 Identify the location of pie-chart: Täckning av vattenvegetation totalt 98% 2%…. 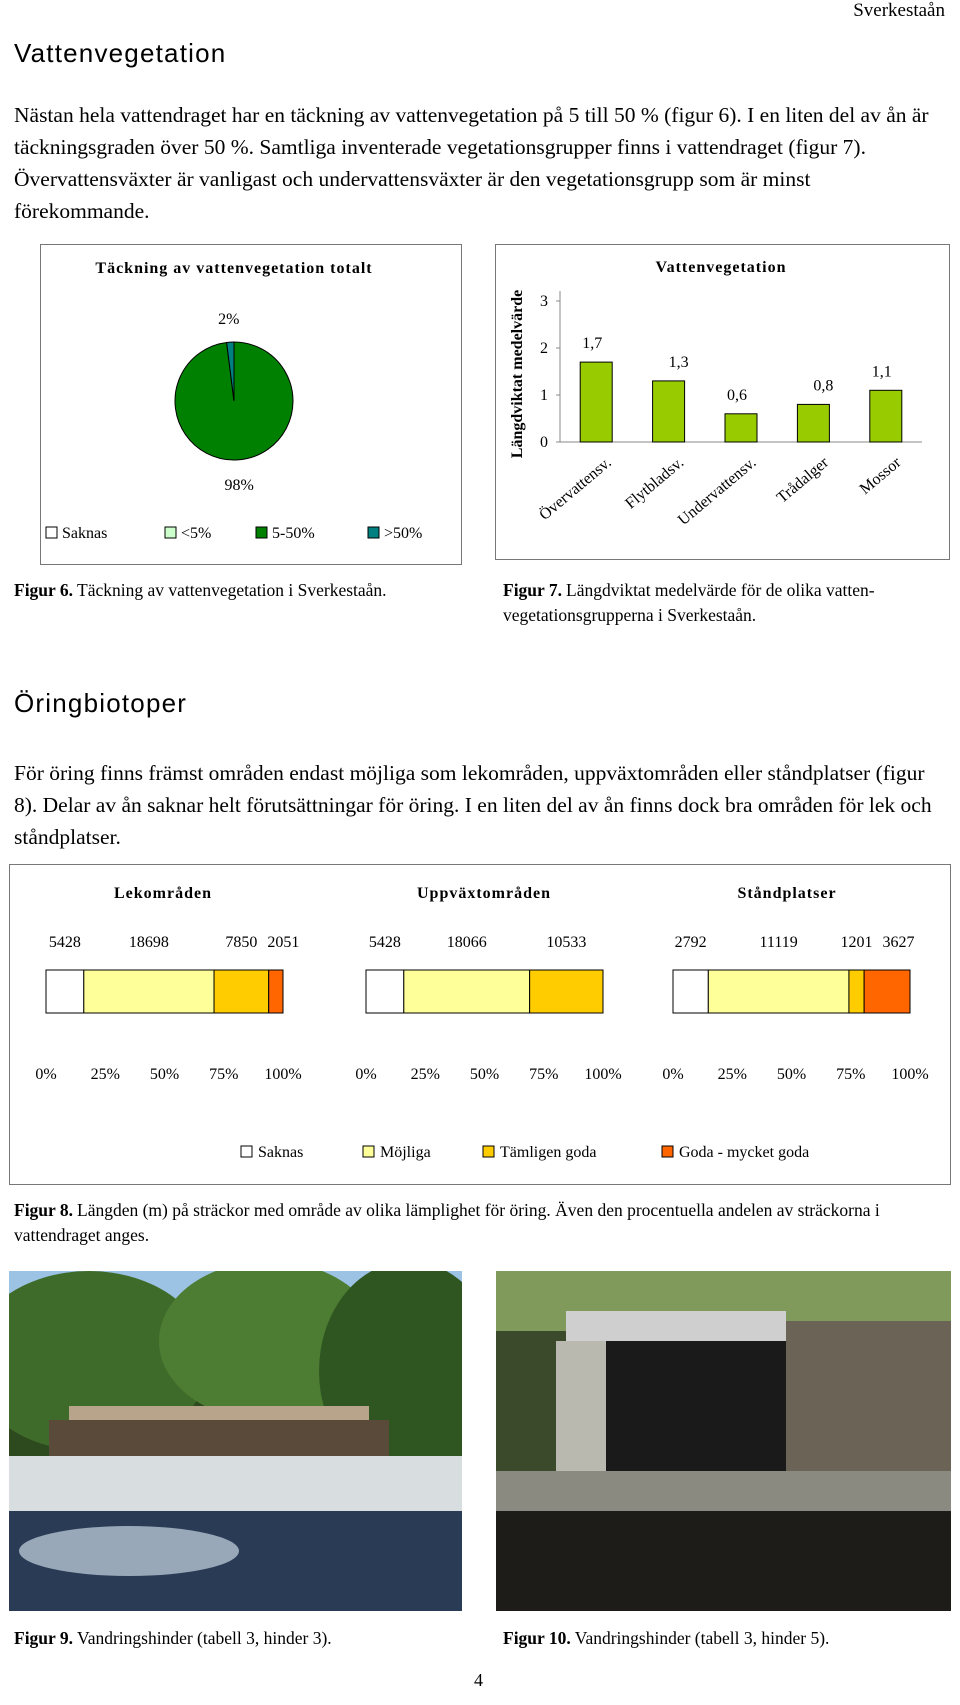
(251, 404).